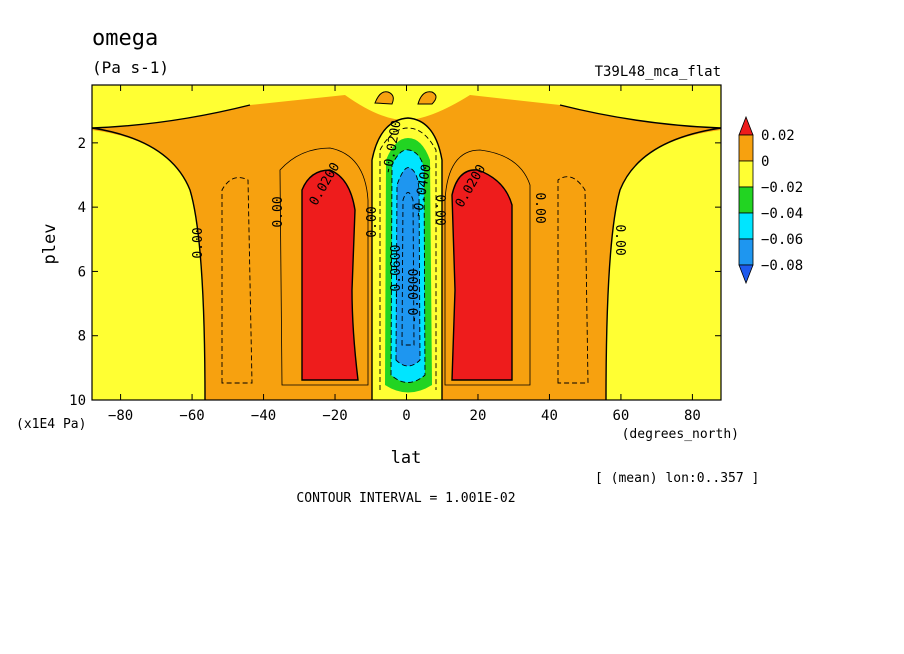 The image size is (904, 654). What do you see at coordinates (120, 416) in the screenshot?
I see `x-tick-label: −80` at bounding box center [120, 416].